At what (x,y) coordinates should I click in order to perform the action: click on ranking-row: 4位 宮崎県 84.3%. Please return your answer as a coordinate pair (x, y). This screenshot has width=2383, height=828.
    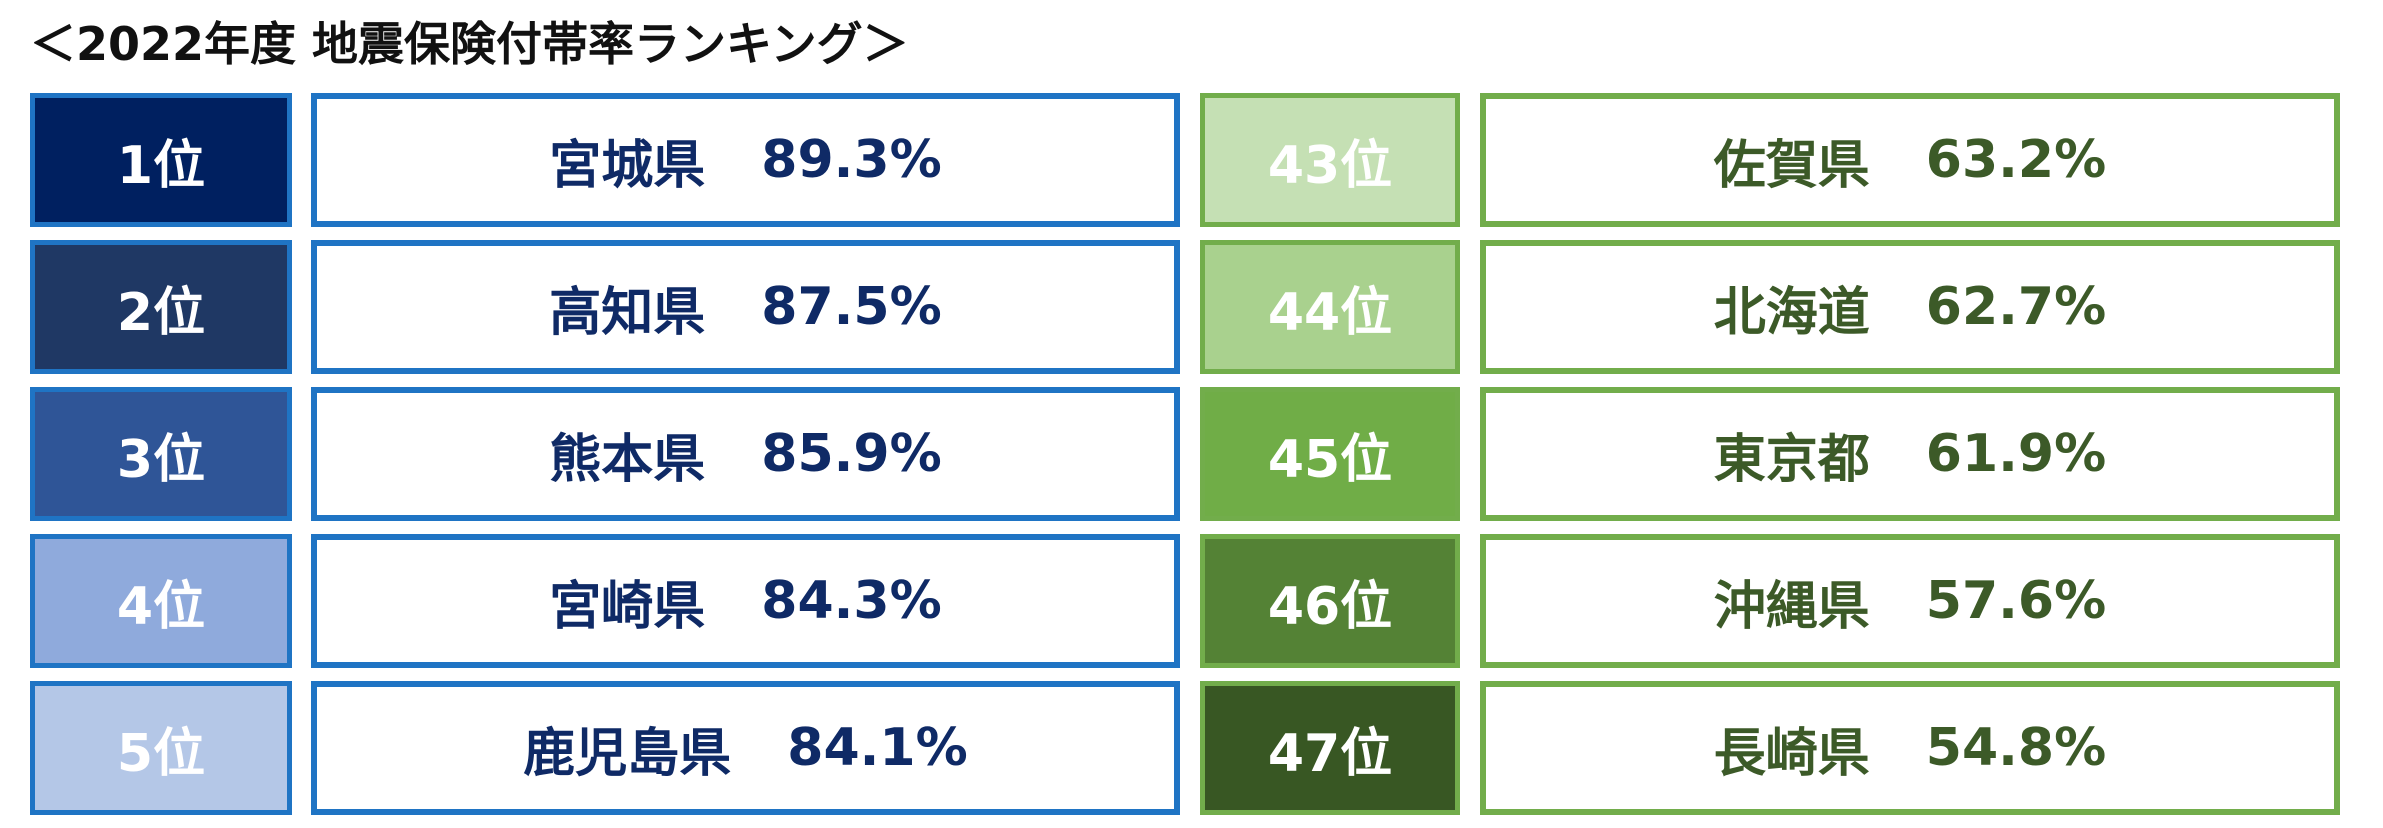
    Looking at the image, I should click on (605, 601).